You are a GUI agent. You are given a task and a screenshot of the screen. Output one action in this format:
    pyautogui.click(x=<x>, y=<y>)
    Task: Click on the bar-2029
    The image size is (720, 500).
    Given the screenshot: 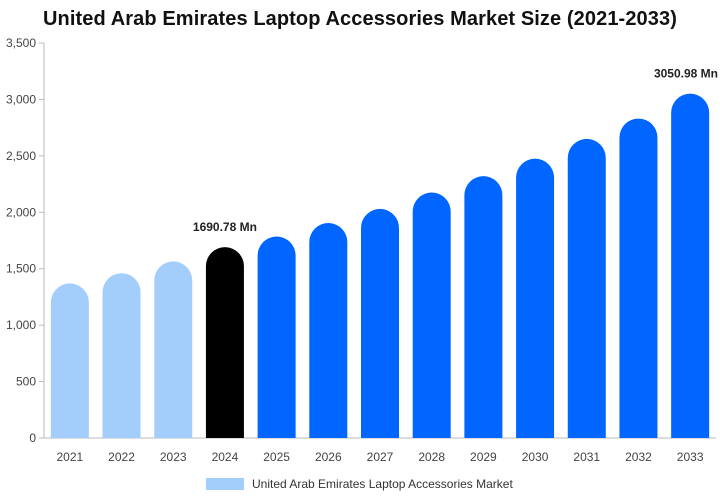 What is the action you would take?
    pyautogui.click(x=483, y=307)
    